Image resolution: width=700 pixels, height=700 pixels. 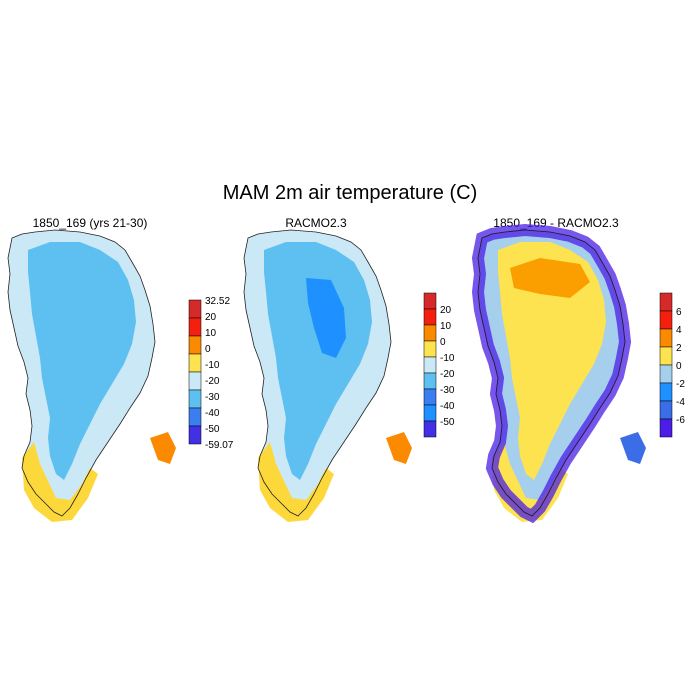 I want to click on summit-region, so click(x=326, y=318).